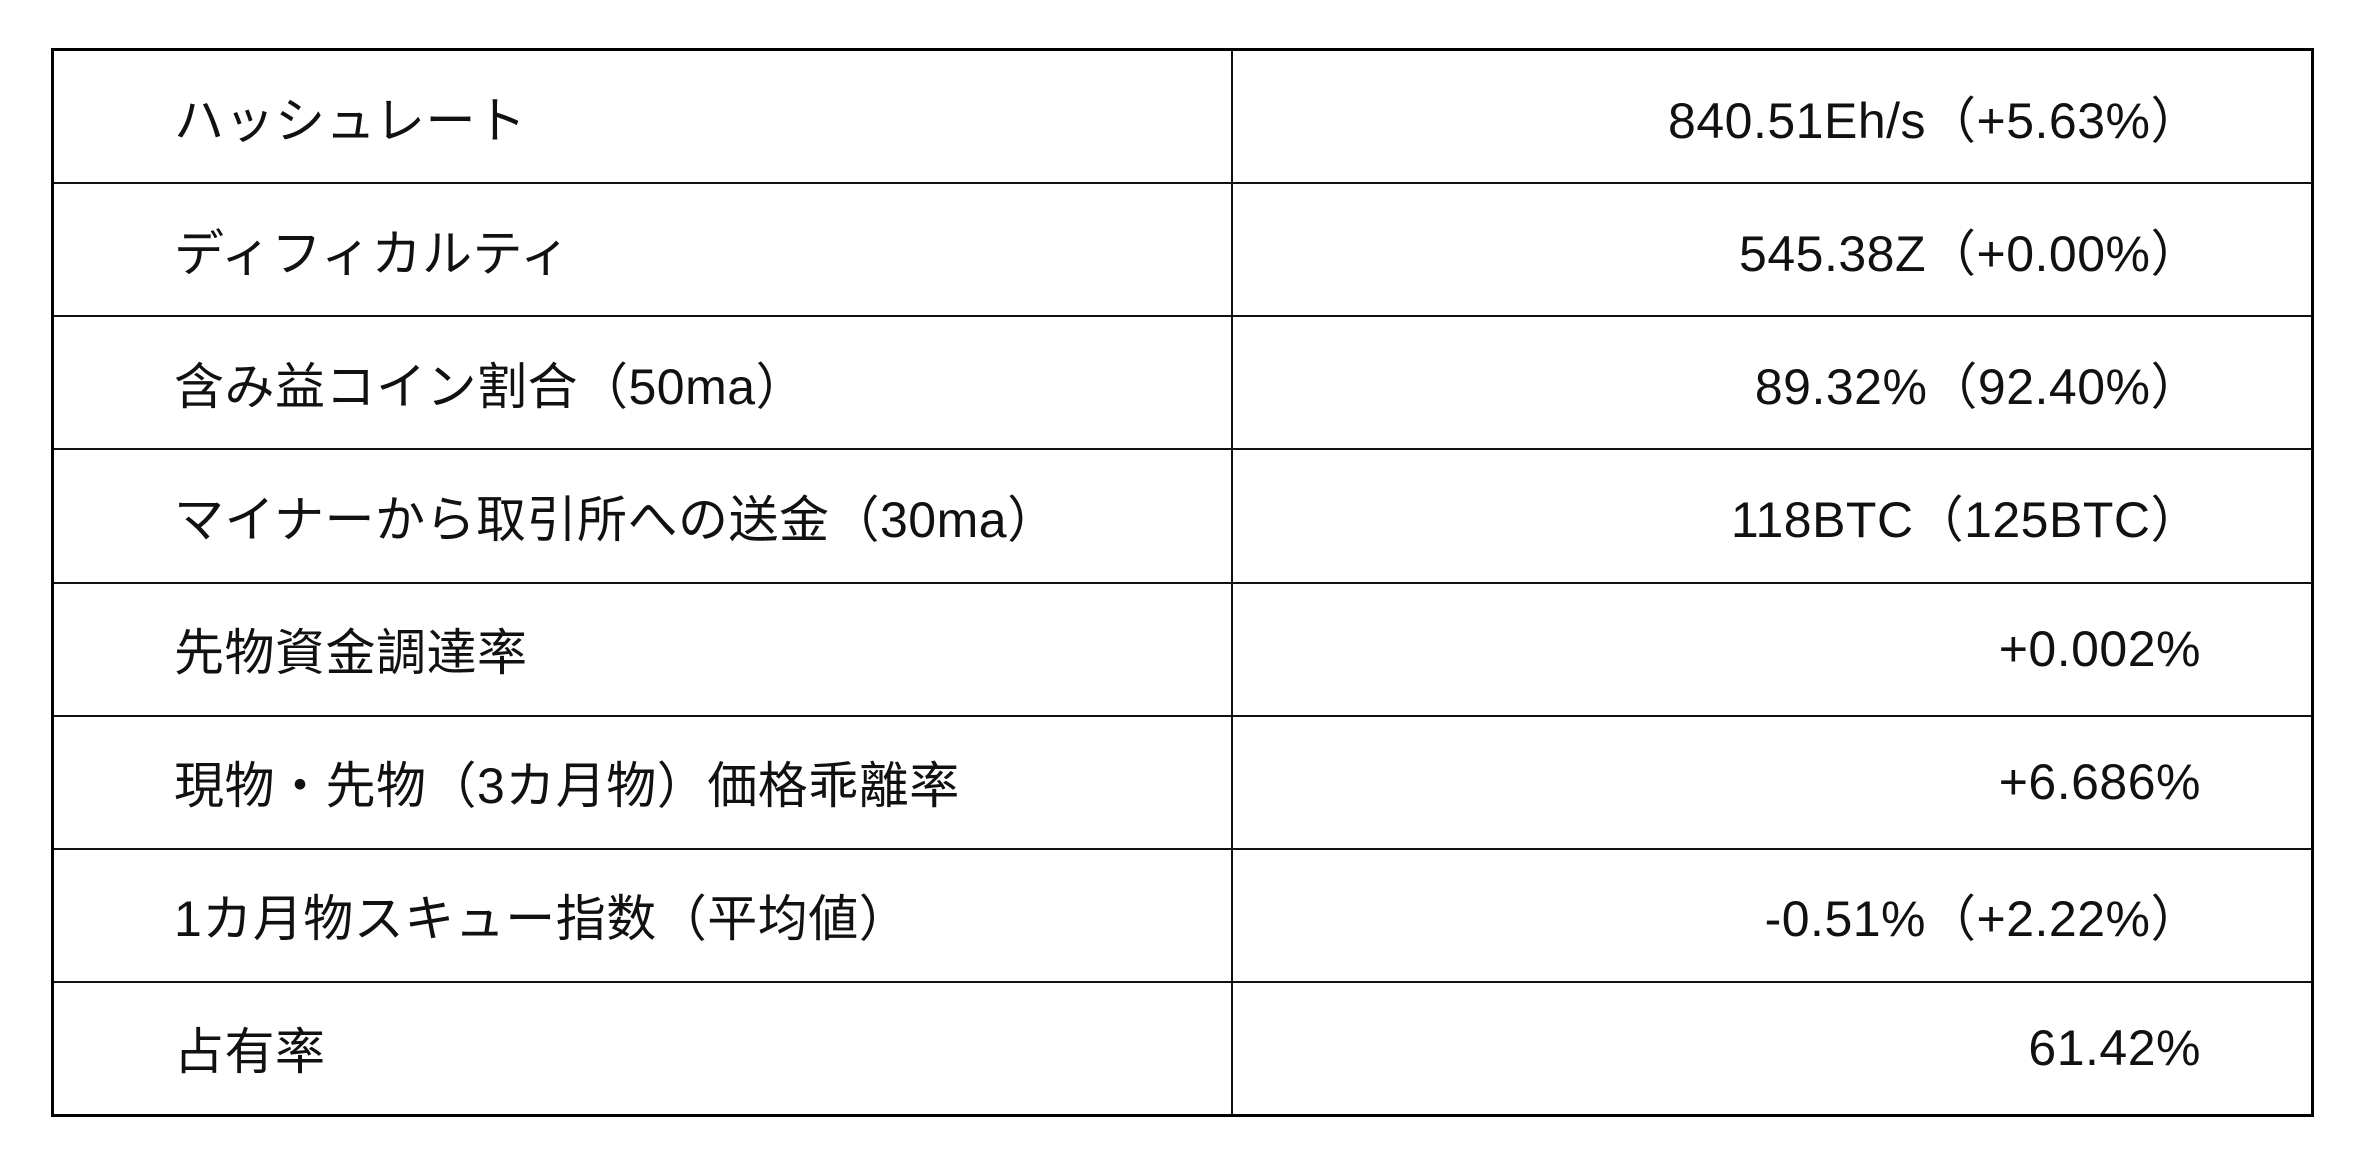  What do you see at coordinates (1771, 915) in the screenshot?
I see `metric-value: -0.51%（+2.22%）` at bounding box center [1771, 915].